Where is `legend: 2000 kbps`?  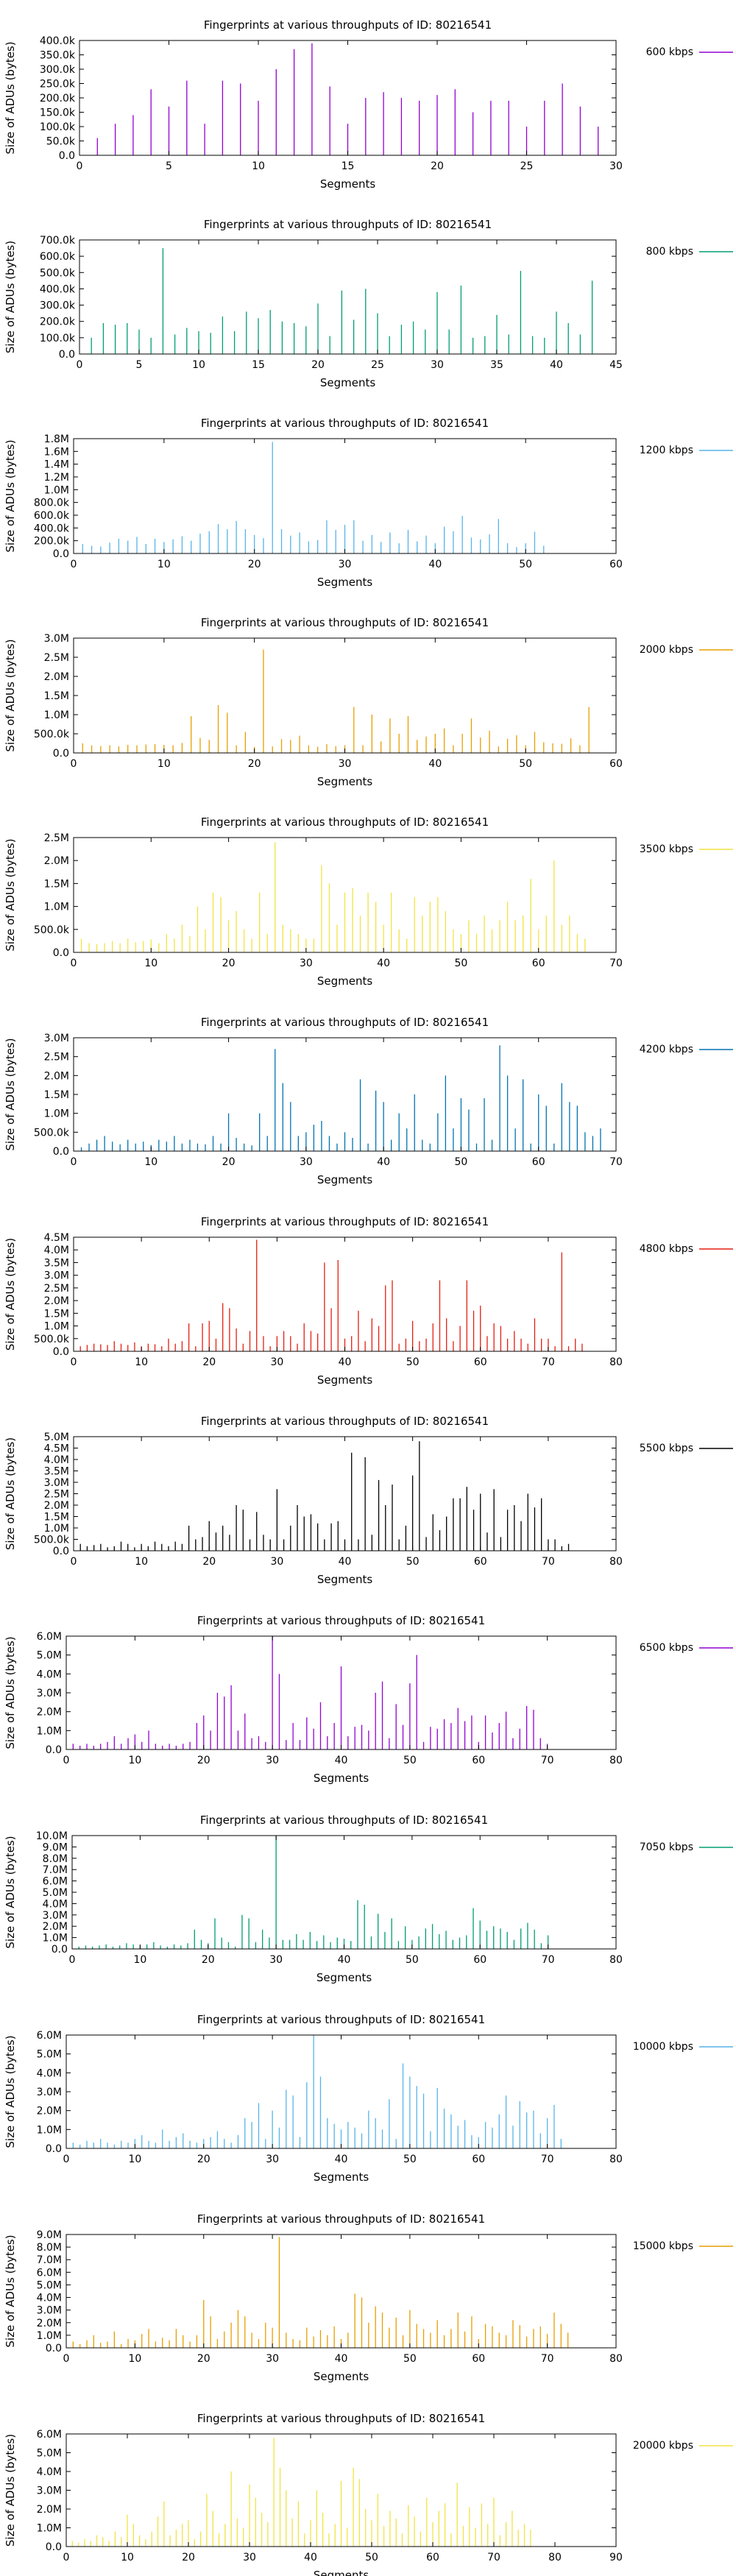
legend: 2000 kbps is located at coordinates (686, 650).